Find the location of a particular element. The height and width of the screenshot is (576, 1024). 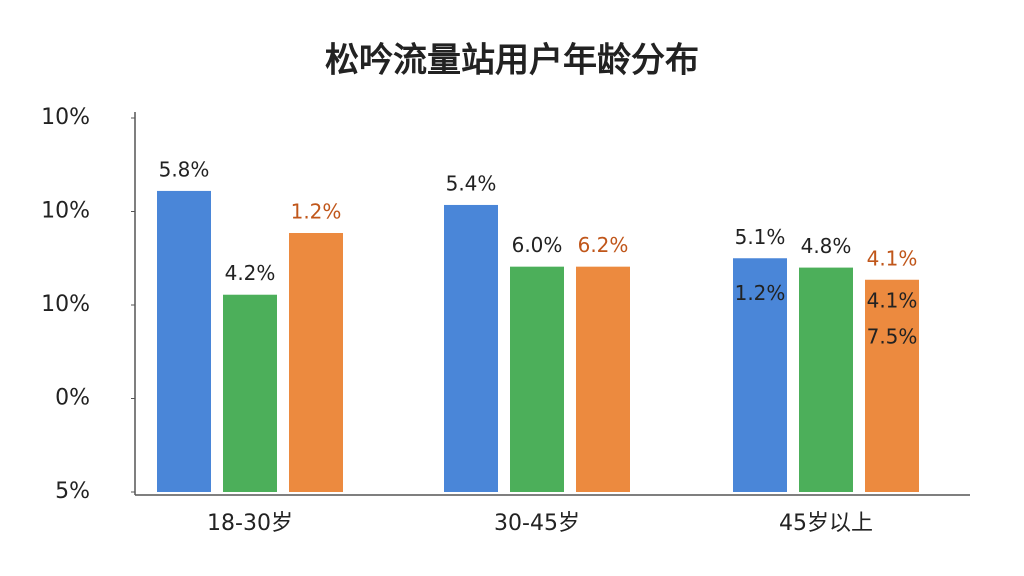

x-tick-label: 45岁以上 is located at coordinates (826, 523).